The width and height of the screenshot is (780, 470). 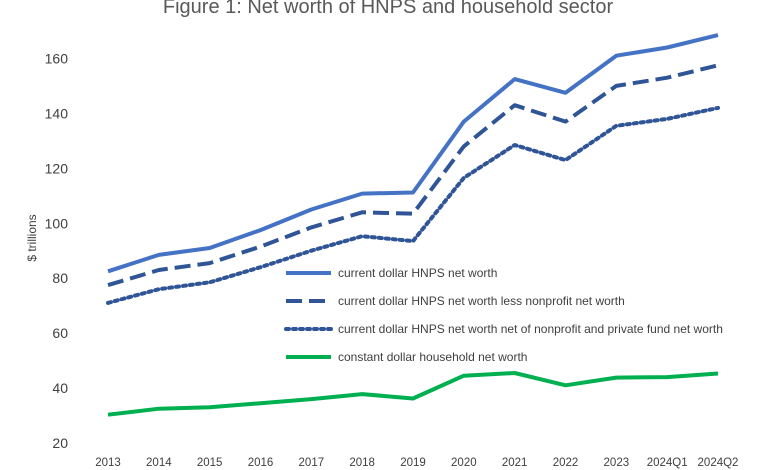 What do you see at coordinates (108, 463) in the screenshot?
I see `x-tick-label: 2013` at bounding box center [108, 463].